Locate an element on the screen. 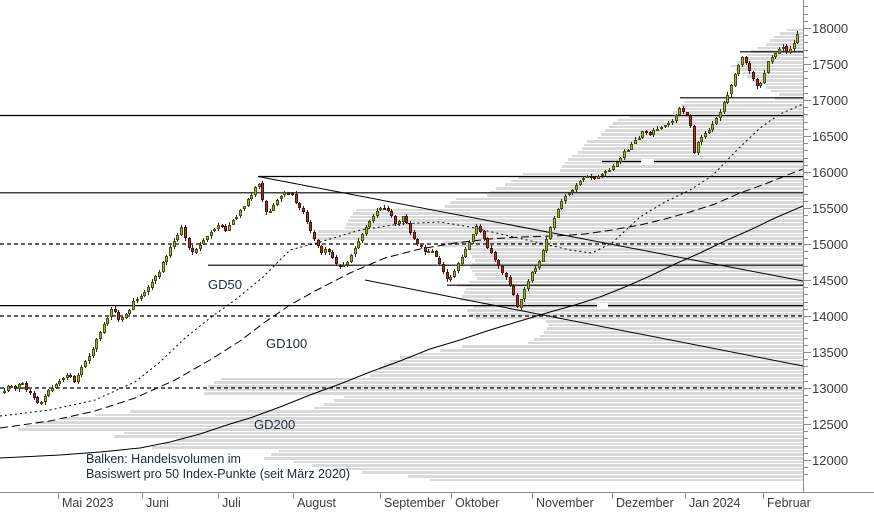  y-axis-label: 18000 is located at coordinates (830, 28).